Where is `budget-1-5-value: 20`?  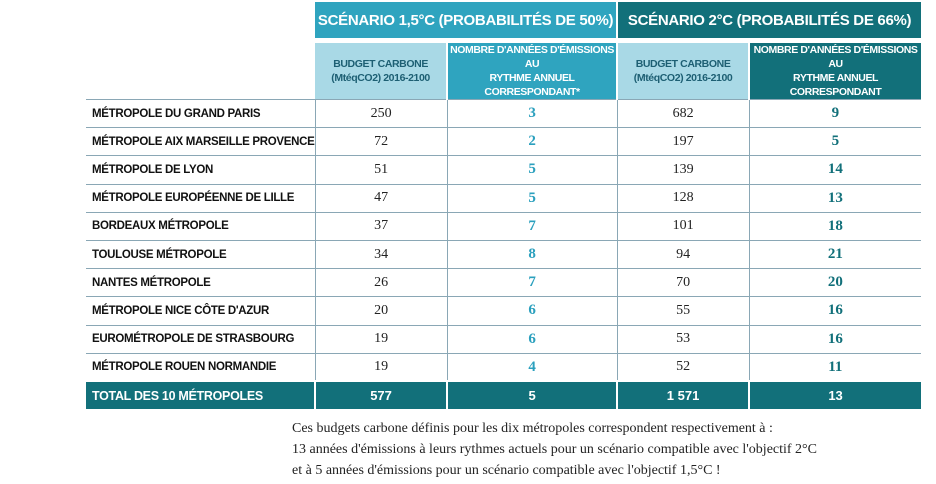
budget-1-5-value: 20 is located at coordinates (381, 311).